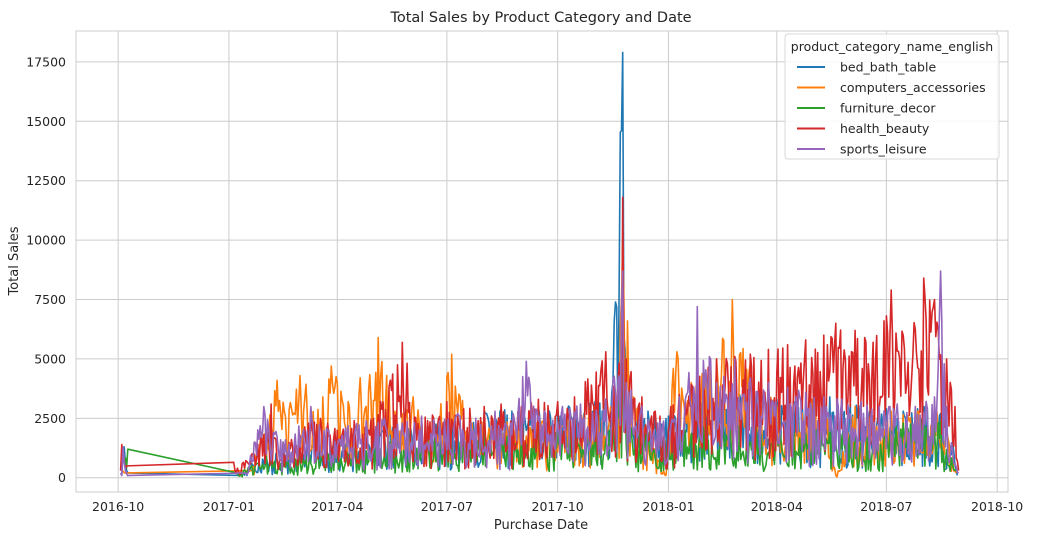 This screenshot has height=541, width=1037. What do you see at coordinates (541, 525) in the screenshot?
I see `x-axis-label: Purchase Date` at bounding box center [541, 525].